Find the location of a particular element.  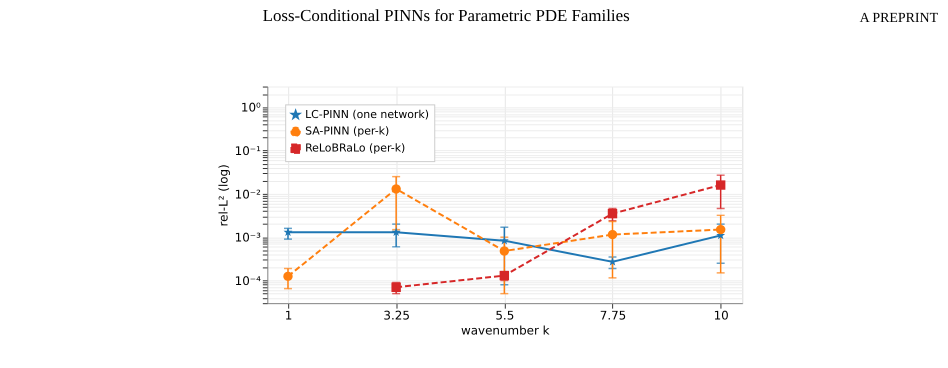

y-axis-title: rel-L² (log) is located at coordinates (223, 195).